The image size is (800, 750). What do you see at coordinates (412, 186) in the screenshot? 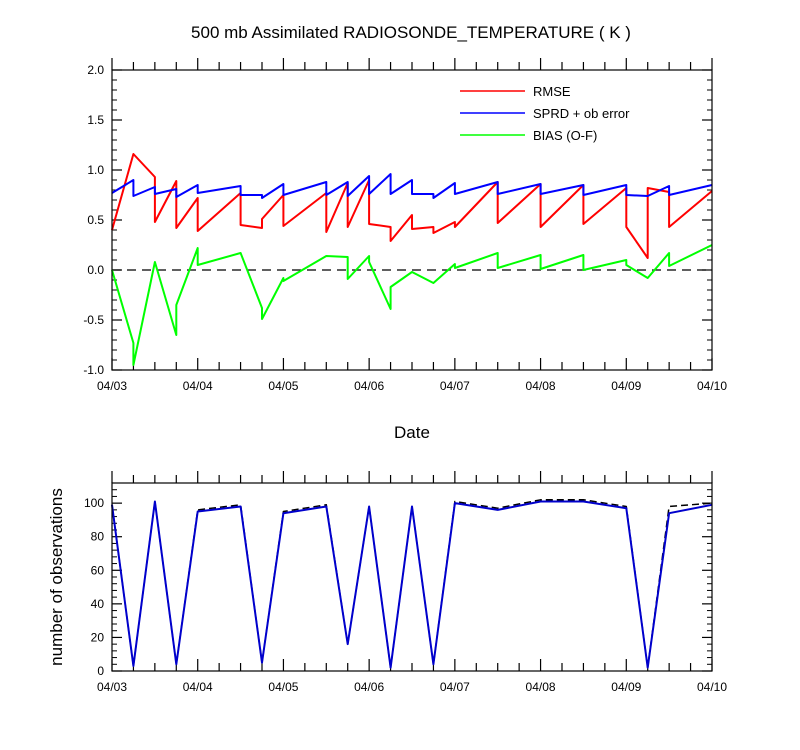
I see `series-line-sprd` at bounding box center [412, 186].